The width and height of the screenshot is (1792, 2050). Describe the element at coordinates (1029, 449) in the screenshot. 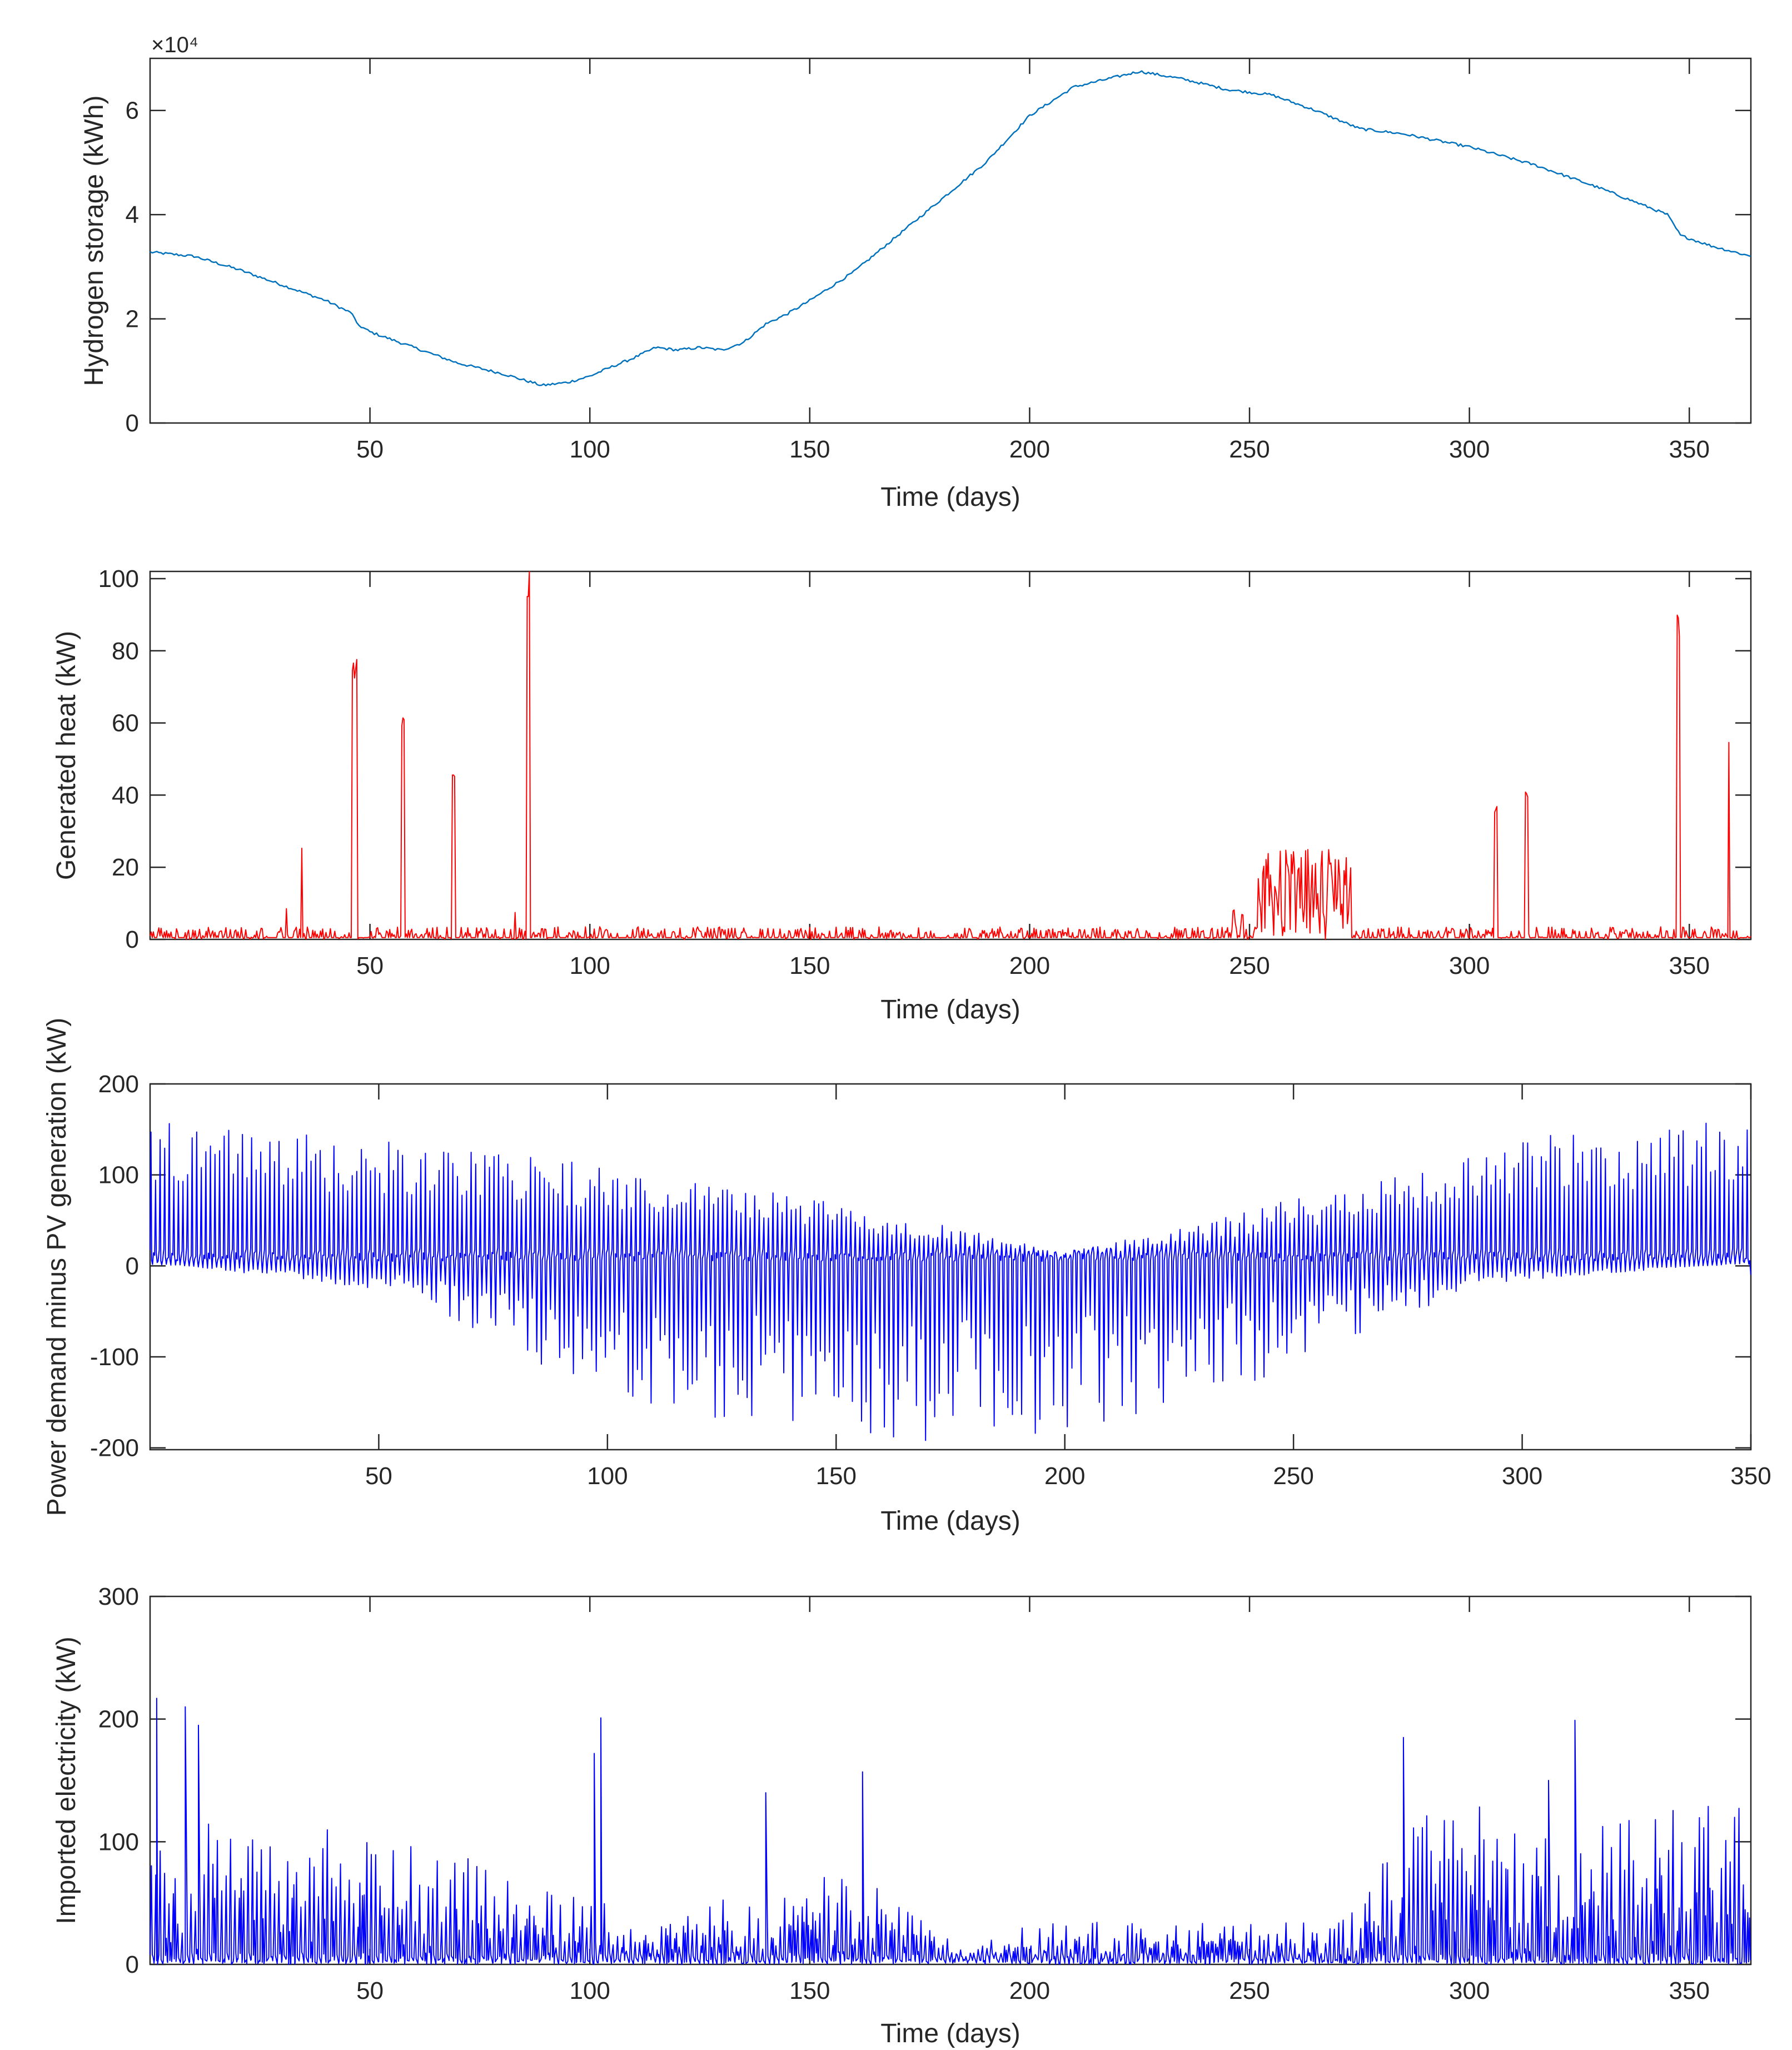

I see `hydrogen-x-tick-label: 200` at that location.